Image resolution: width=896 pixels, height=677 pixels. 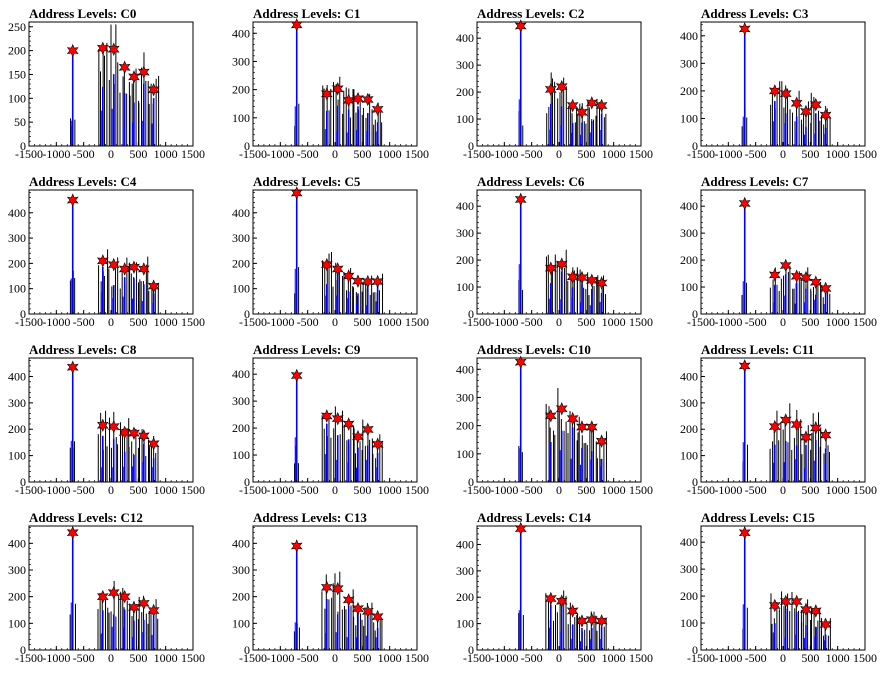 What do you see at coordinates (530, 13) in the screenshot?
I see `chart-title: Address Levels: C2` at bounding box center [530, 13].